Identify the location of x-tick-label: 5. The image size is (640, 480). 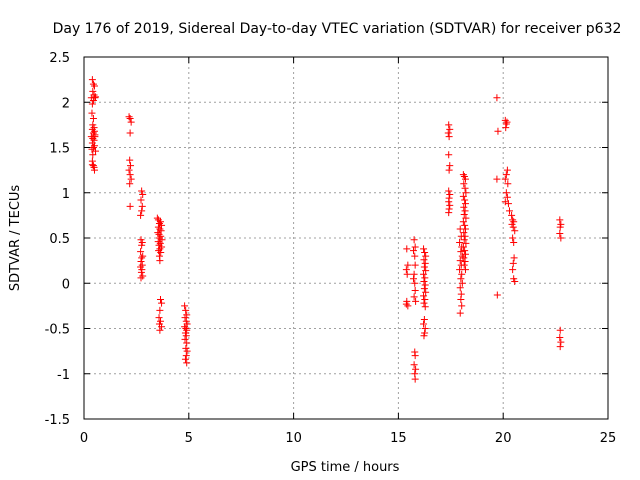
(189, 438).